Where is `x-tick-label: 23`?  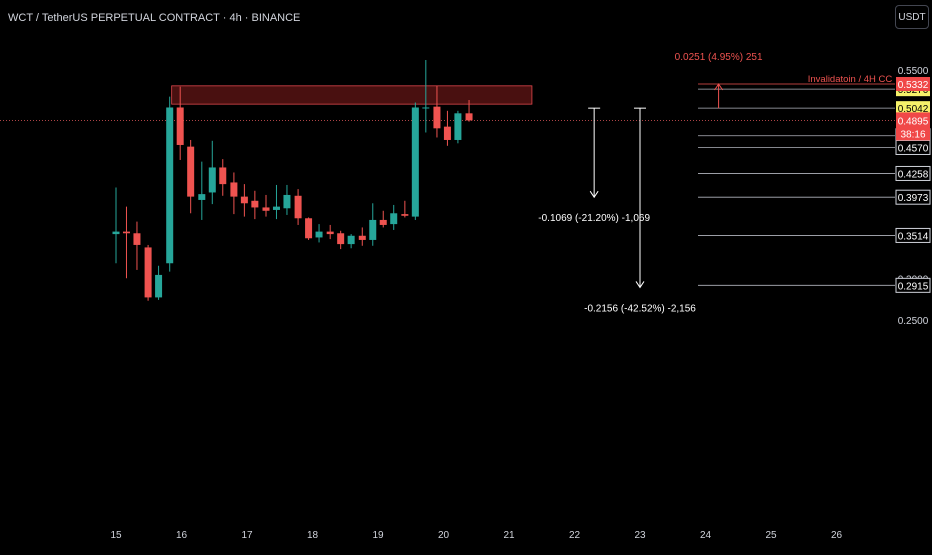 x-tick-label: 23 is located at coordinates (640, 535).